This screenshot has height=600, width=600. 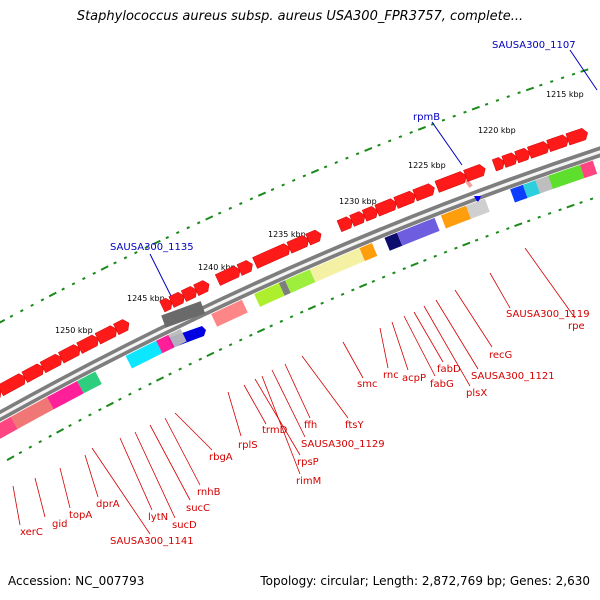 I want to click on gene-label-fabd: fabD, so click(x=449, y=369).